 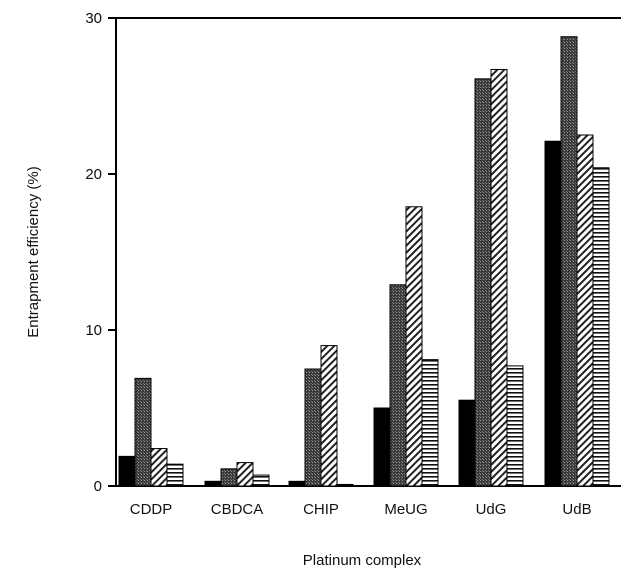 What do you see at coordinates (127, 471) in the screenshot?
I see `bar-cddp-solid-black` at bounding box center [127, 471].